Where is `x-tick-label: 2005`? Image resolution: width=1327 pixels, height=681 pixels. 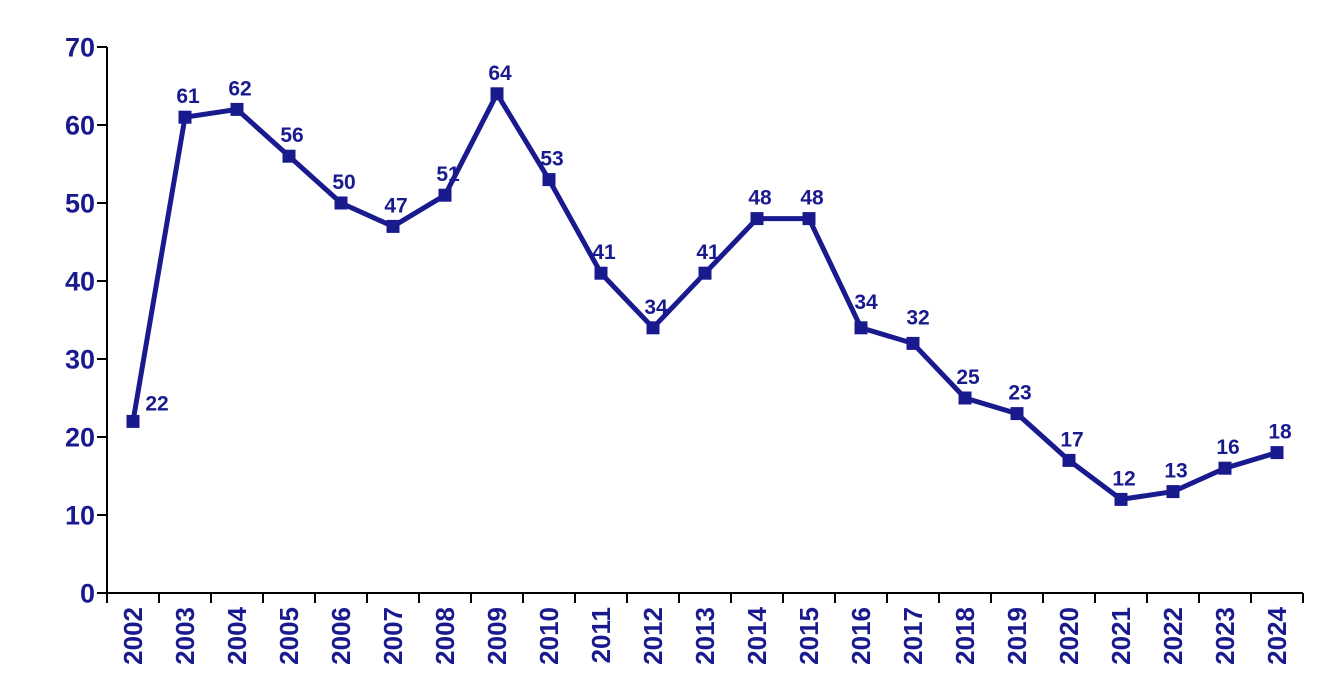 x-tick-label: 2005 is located at coordinates (289, 636).